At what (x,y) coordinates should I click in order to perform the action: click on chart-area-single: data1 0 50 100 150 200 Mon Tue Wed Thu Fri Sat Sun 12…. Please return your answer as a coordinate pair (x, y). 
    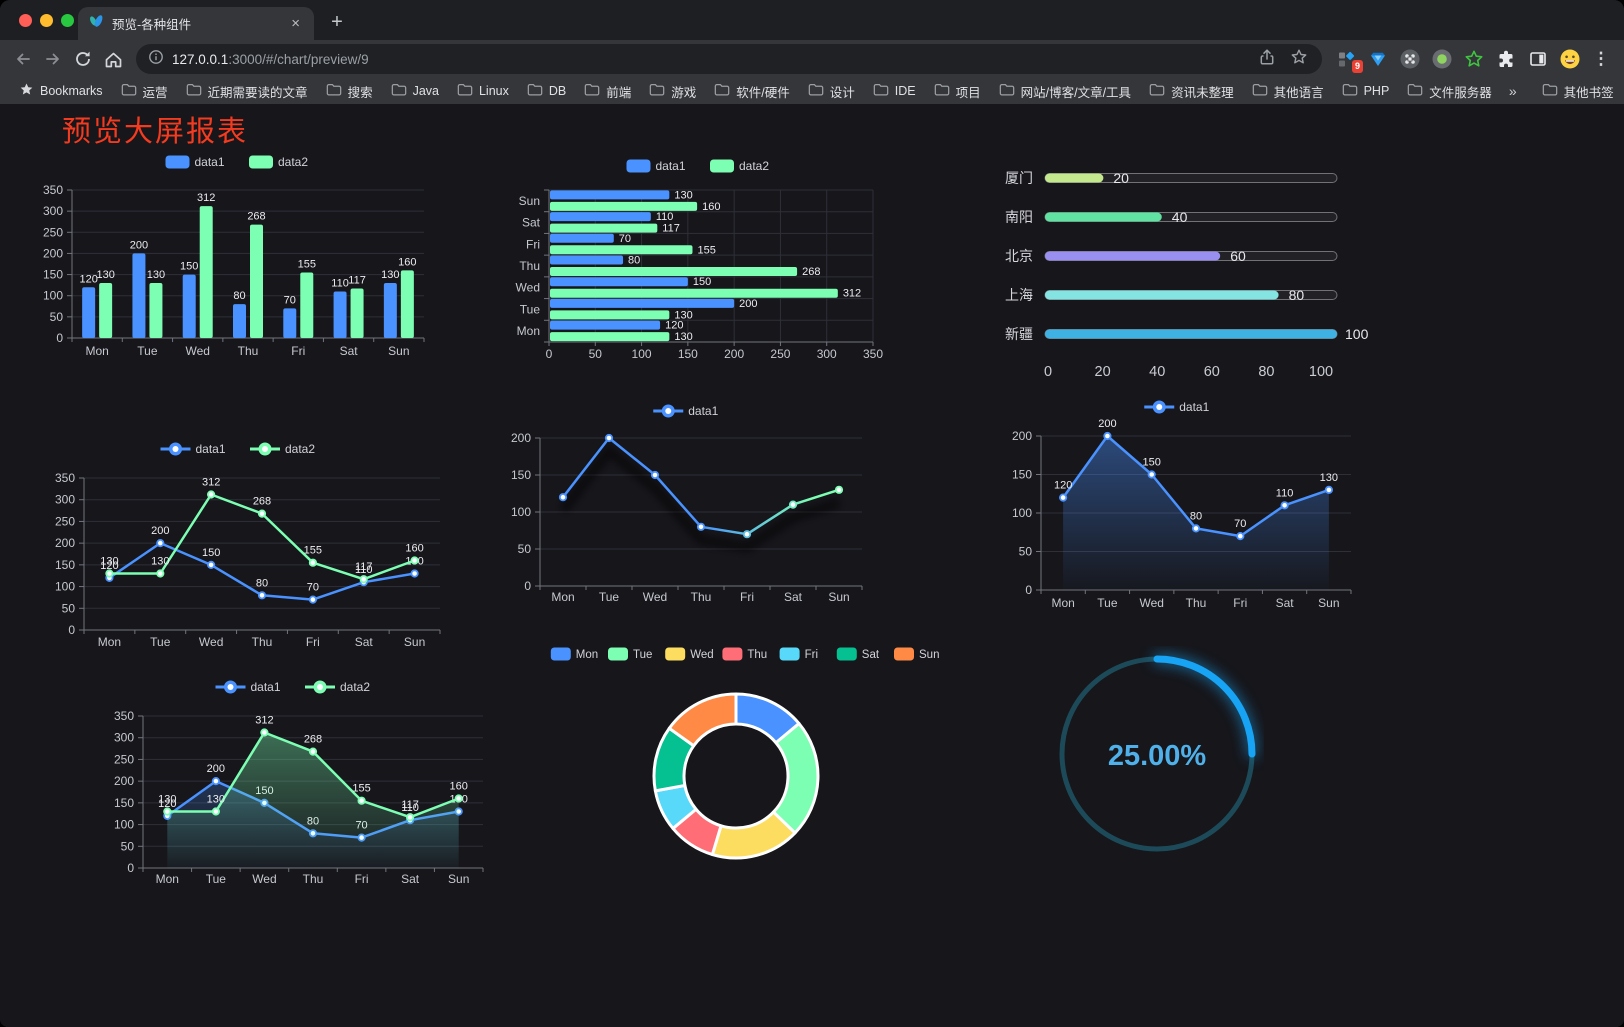
    Looking at the image, I should click on (1180, 507).